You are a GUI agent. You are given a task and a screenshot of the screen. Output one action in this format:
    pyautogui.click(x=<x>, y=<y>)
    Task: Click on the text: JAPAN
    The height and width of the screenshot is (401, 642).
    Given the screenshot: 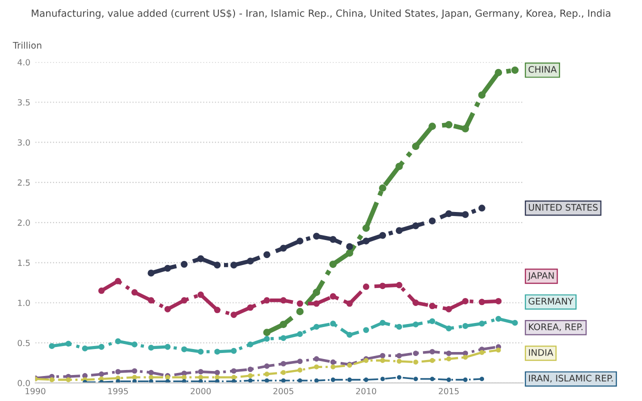 What is the action you would take?
    pyautogui.click(x=541, y=276)
    